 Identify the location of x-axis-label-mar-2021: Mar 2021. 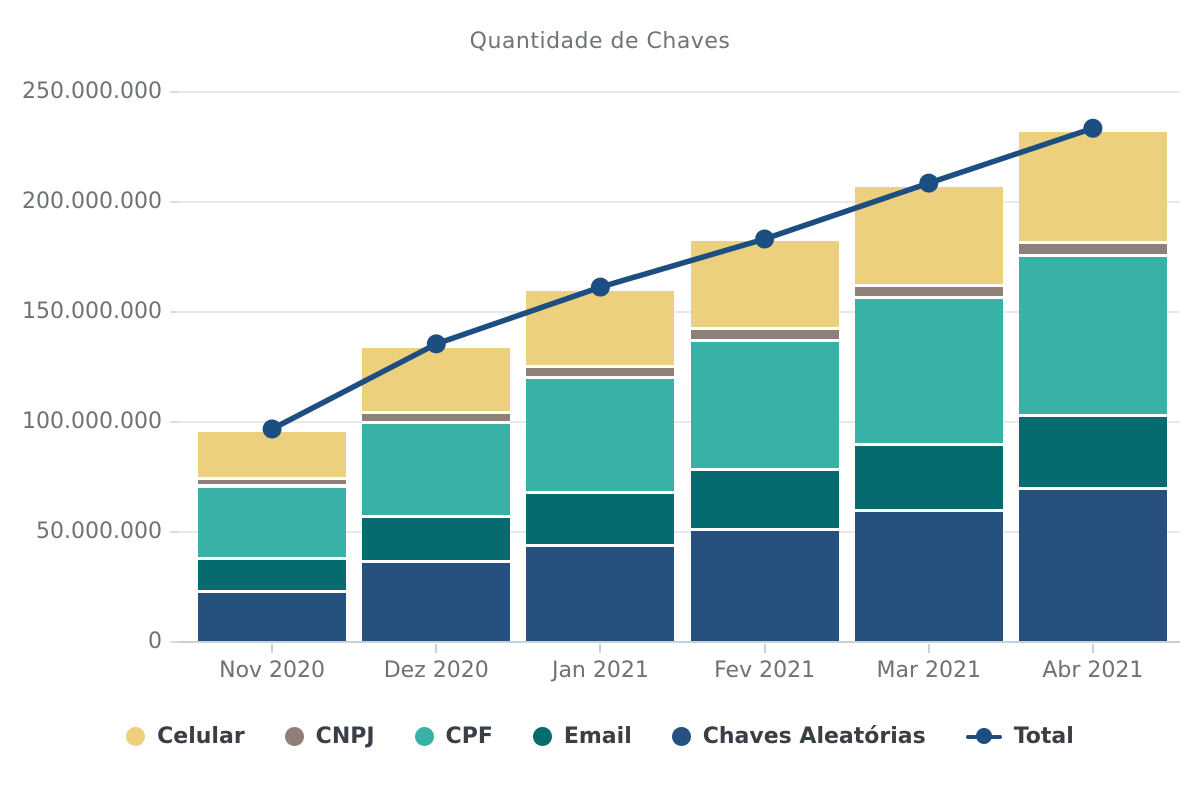
(928, 670).